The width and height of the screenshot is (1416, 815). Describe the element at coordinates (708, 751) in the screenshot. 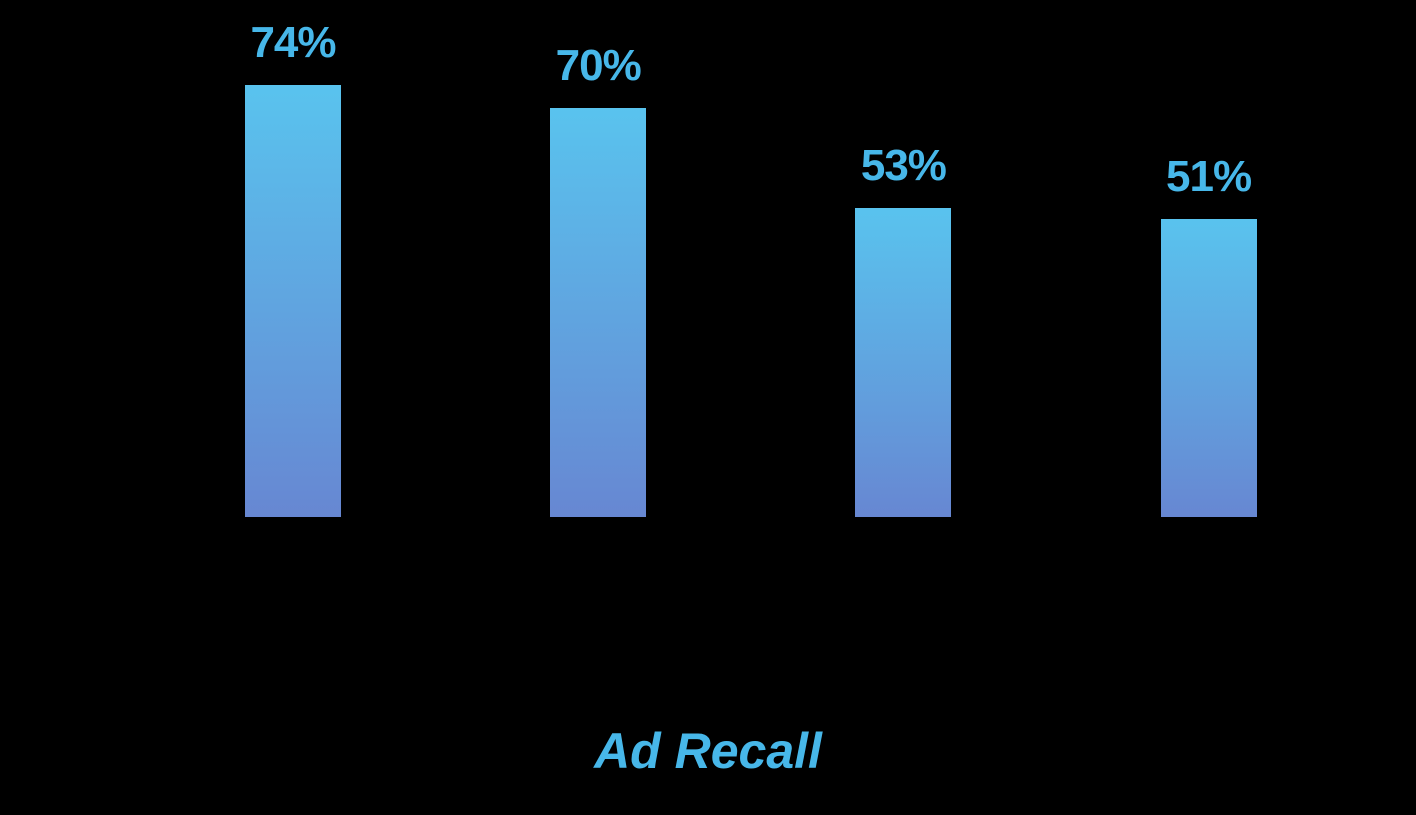

I see `x-axis-title: Ad Recall` at that location.